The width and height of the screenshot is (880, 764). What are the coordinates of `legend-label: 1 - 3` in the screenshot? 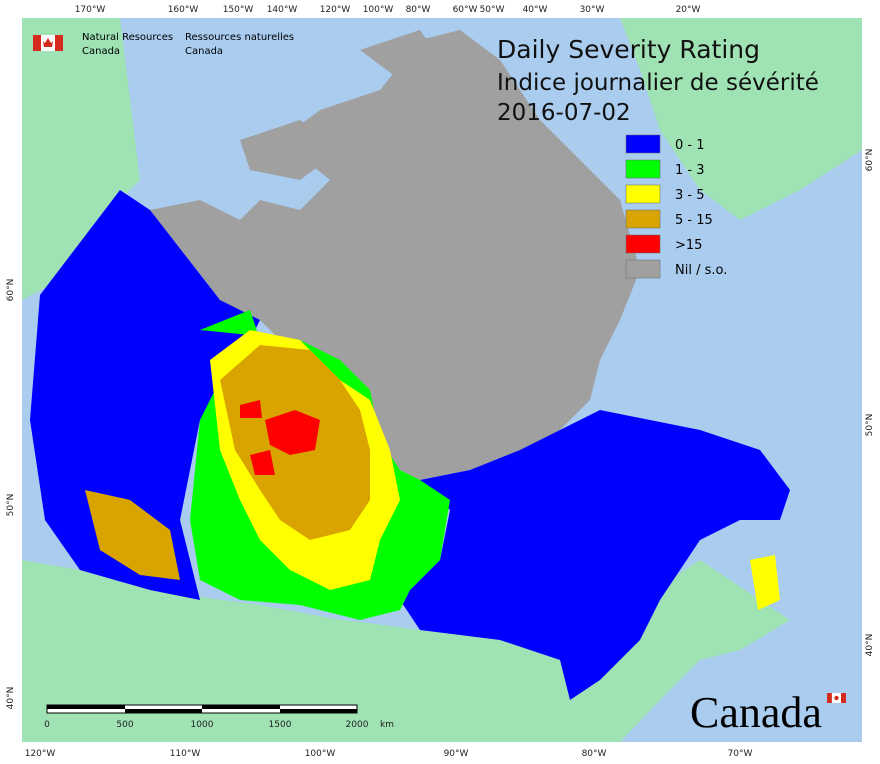 It's located at (690, 170).